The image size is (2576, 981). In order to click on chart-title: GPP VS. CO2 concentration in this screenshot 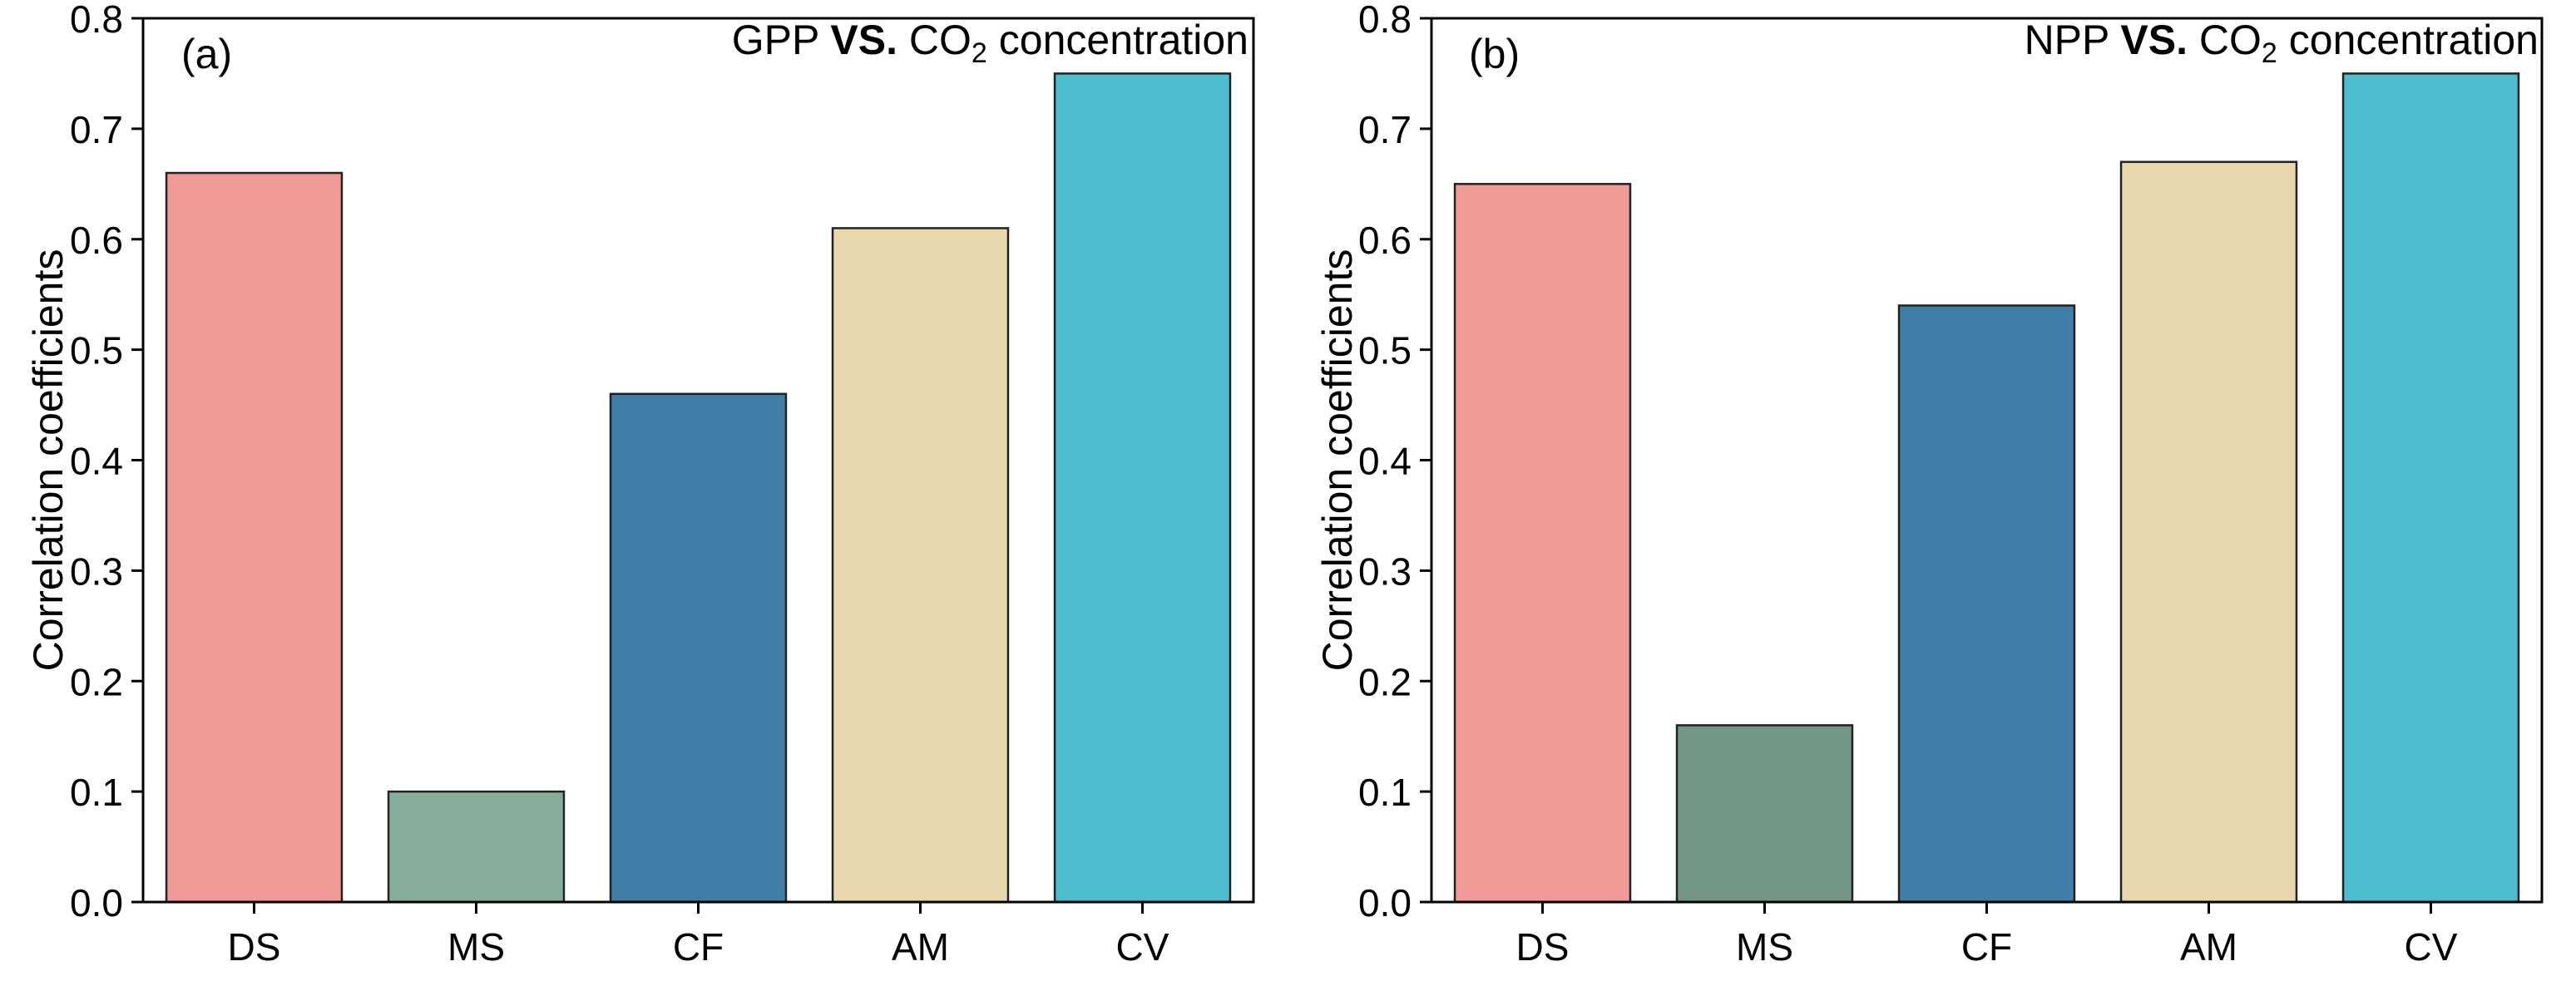, I will do `click(990, 43)`.